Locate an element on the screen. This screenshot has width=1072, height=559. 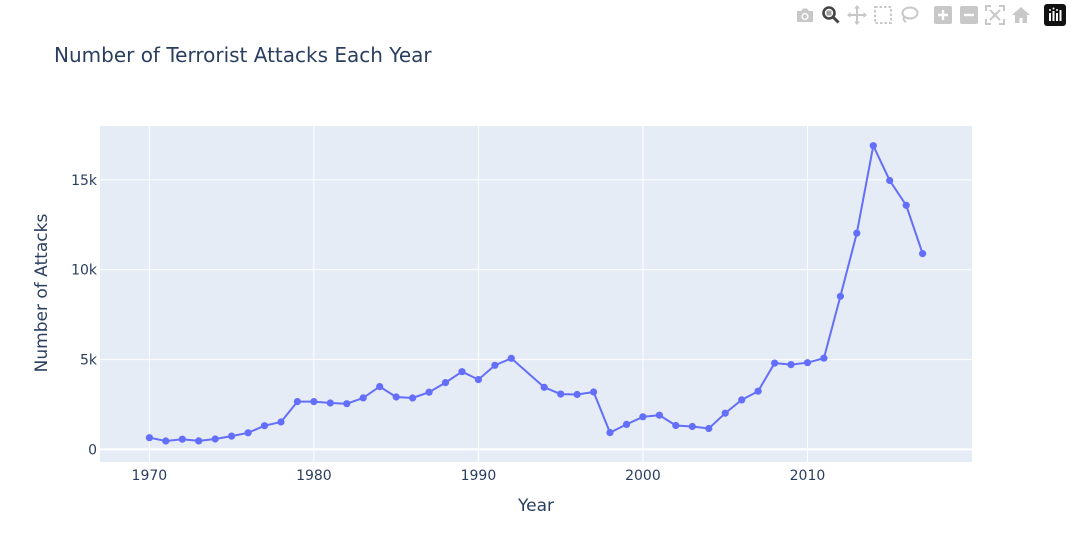
x-axis-title: Year is located at coordinates (535, 506).